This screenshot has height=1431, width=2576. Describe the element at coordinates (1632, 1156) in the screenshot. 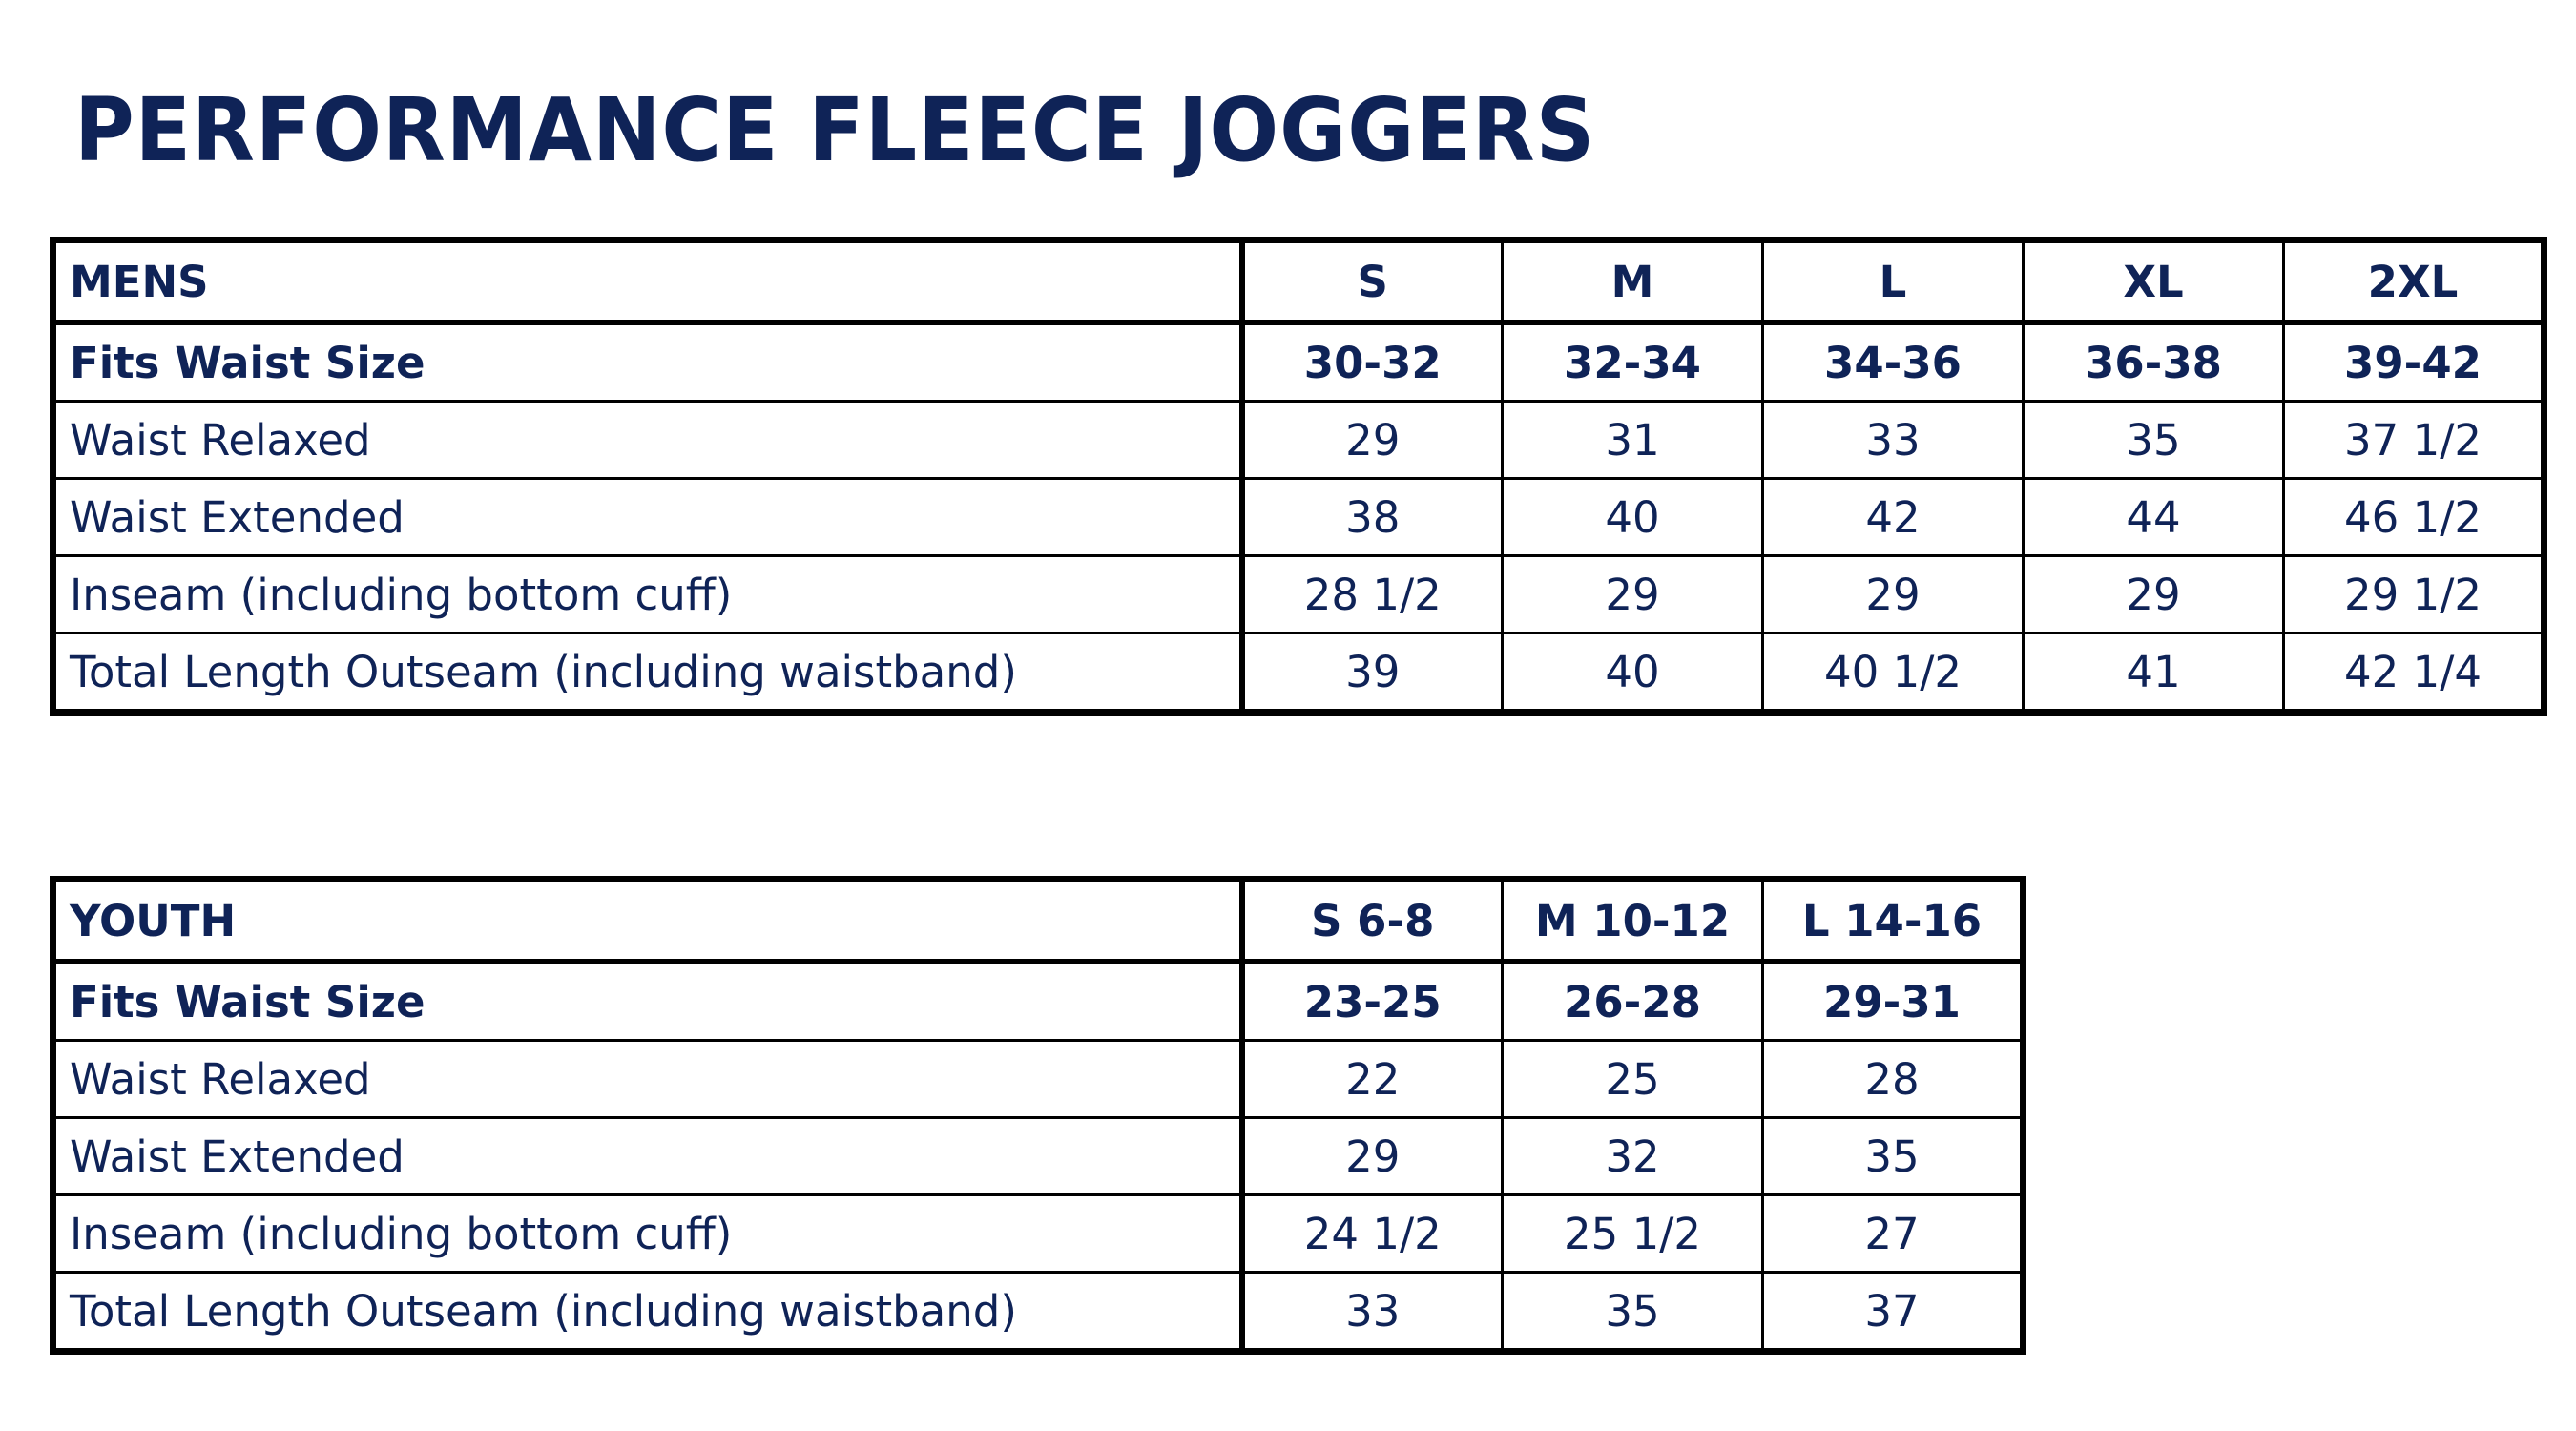

I see `measurement-cell: 32` at that location.